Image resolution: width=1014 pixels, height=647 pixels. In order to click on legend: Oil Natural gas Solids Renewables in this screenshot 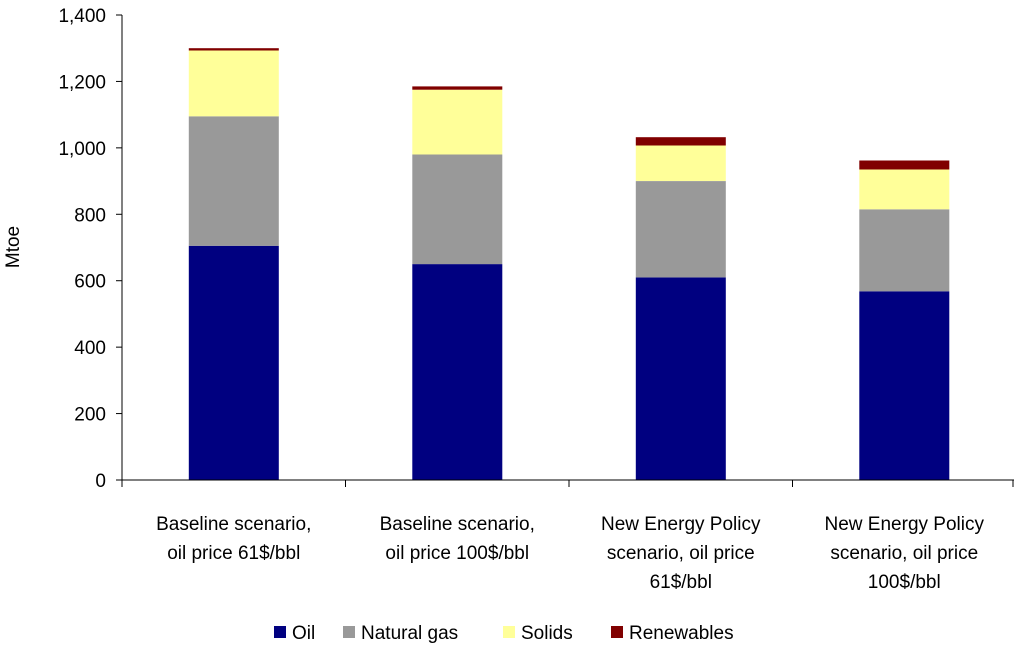, I will do `click(504, 633)`.